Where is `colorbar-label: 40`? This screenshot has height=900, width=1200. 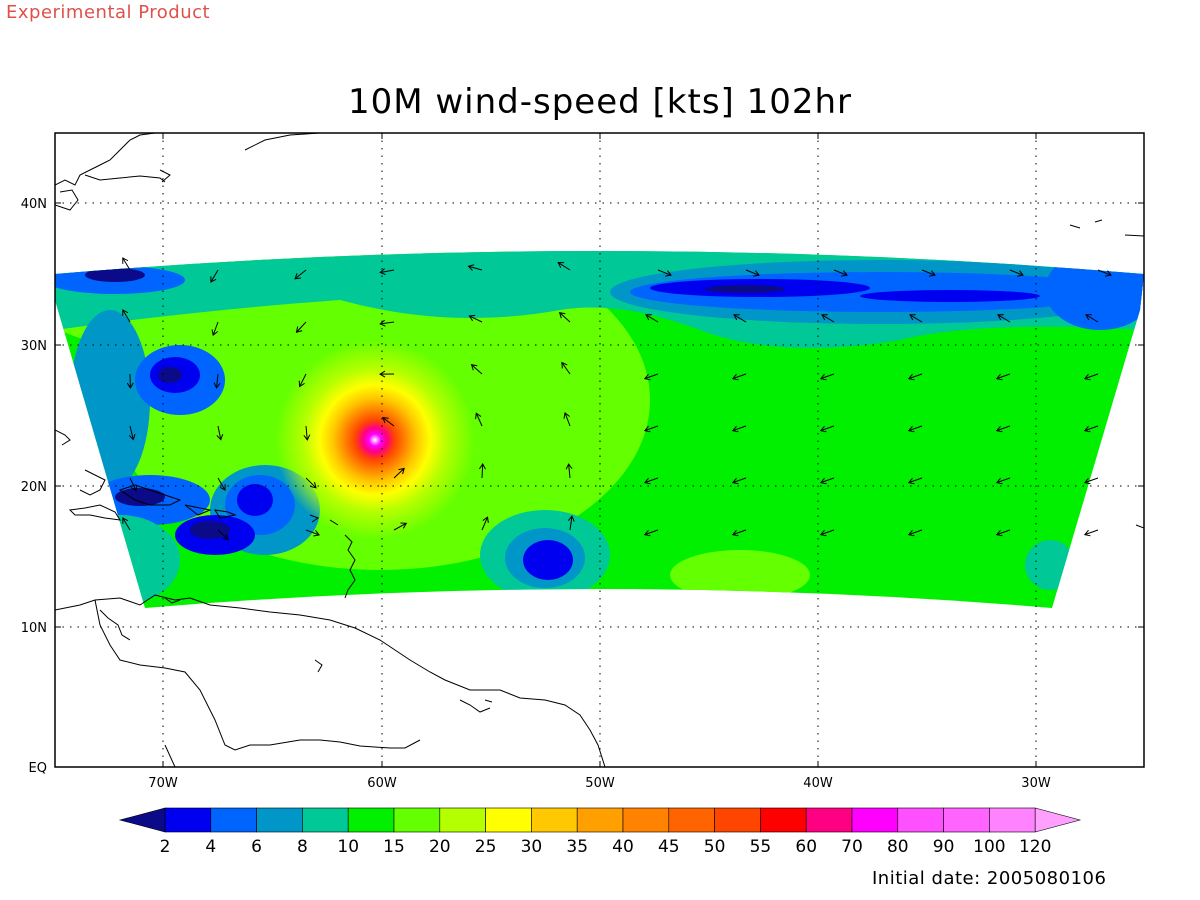 colorbar-label: 40 is located at coordinates (623, 847).